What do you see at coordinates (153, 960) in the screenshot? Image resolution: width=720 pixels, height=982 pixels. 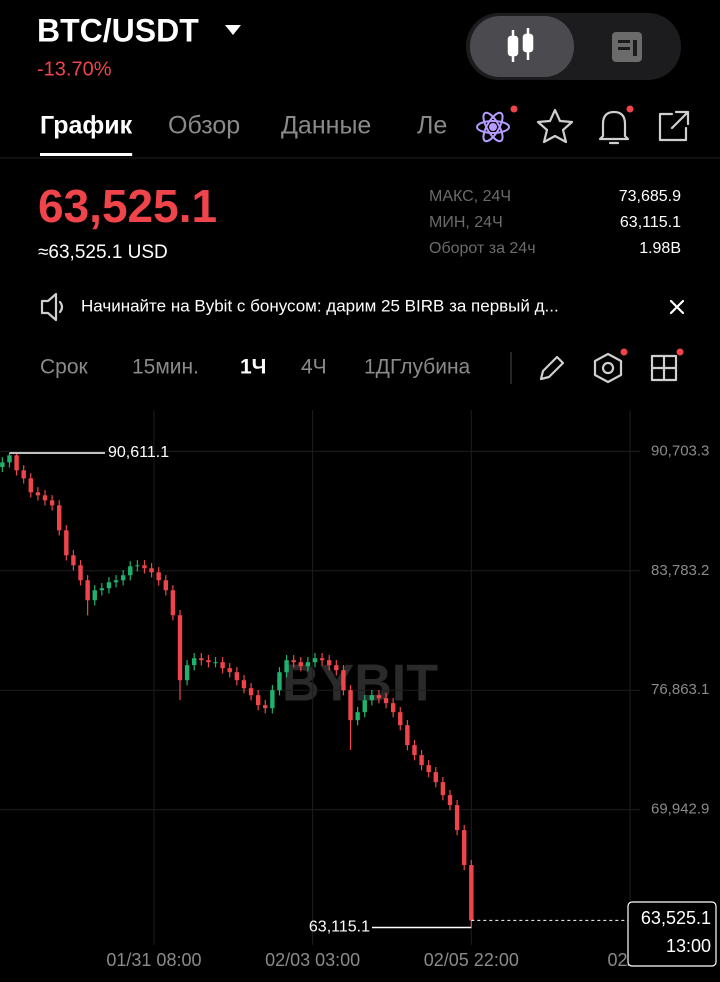 I see `x-tick-label: 01/31 08:00` at bounding box center [153, 960].